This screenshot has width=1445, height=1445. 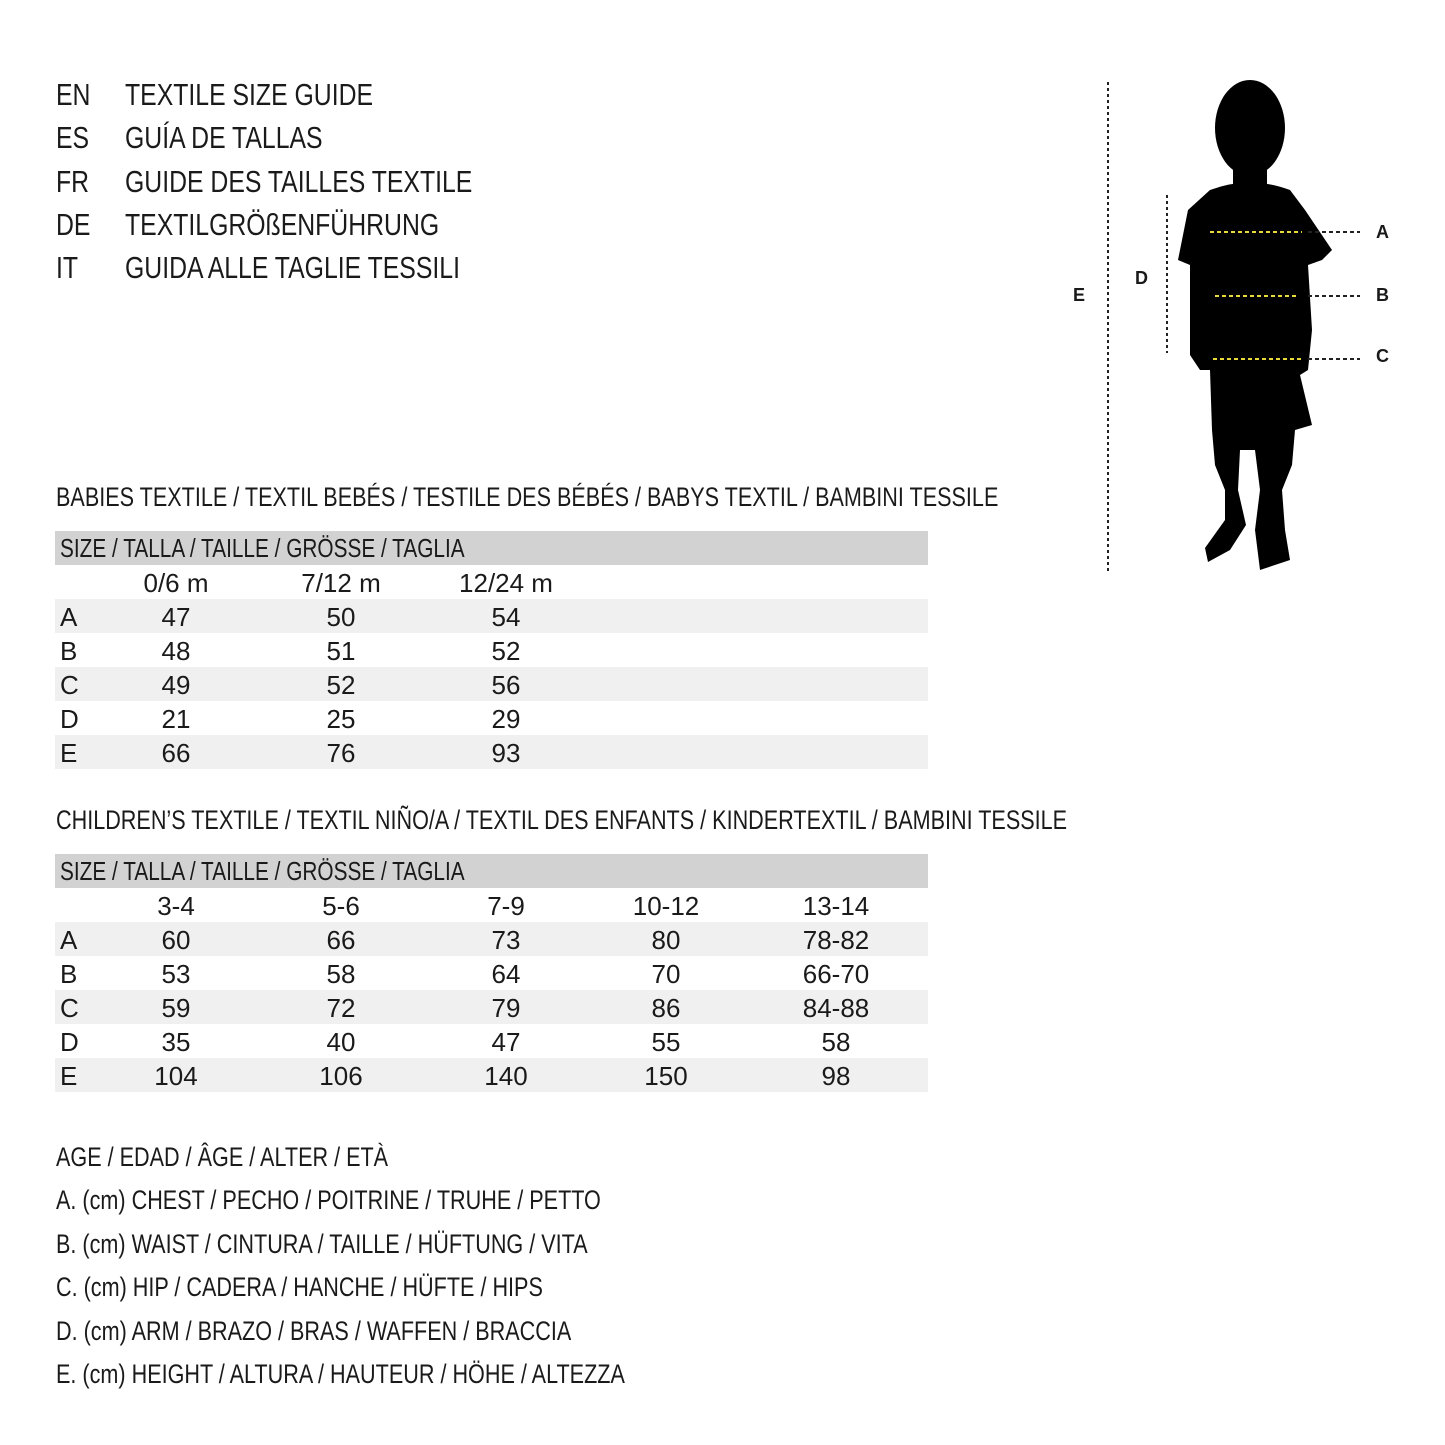 What do you see at coordinates (506, 974) in the screenshot?
I see `table-cell: 64` at bounding box center [506, 974].